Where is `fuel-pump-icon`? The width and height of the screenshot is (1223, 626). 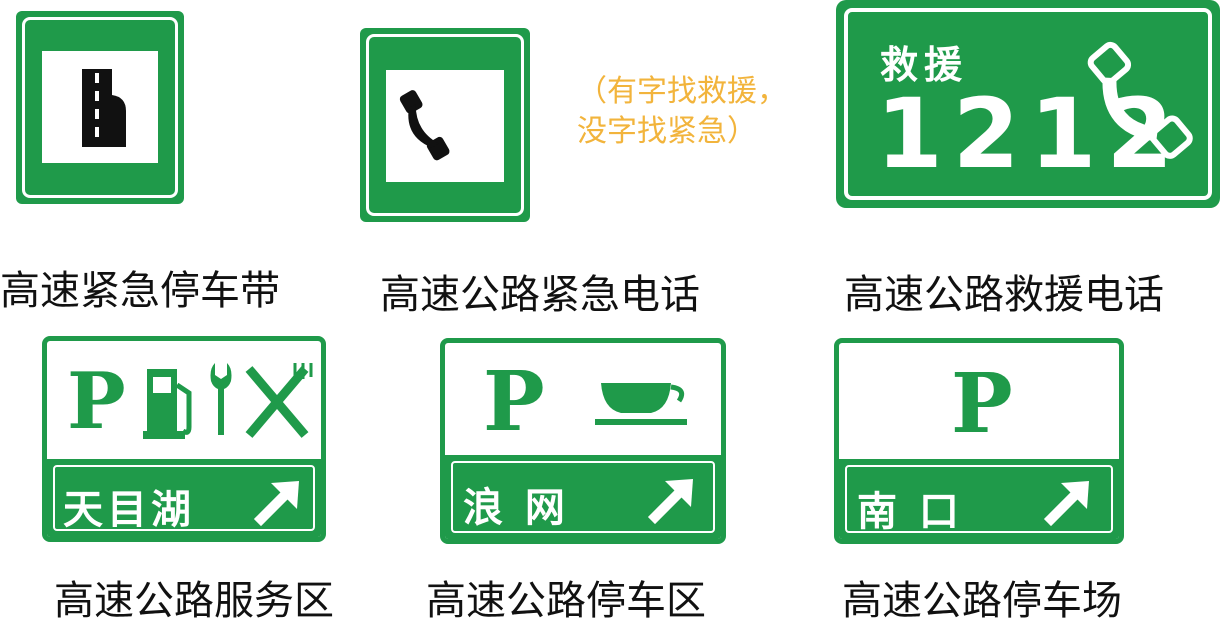 fuel-pump-icon is located at coordinates (167, 404).